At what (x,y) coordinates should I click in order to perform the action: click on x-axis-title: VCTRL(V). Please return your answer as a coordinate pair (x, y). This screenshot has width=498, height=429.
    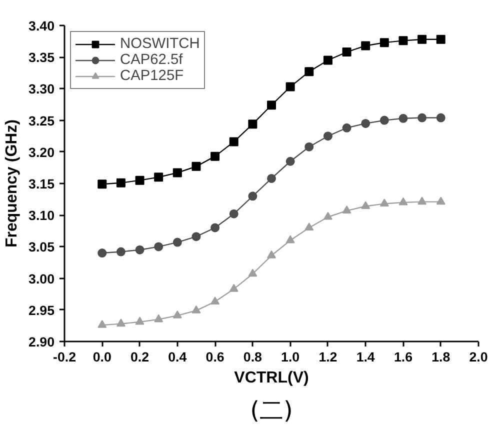
    Looking at the image, I should click on (271, 378).